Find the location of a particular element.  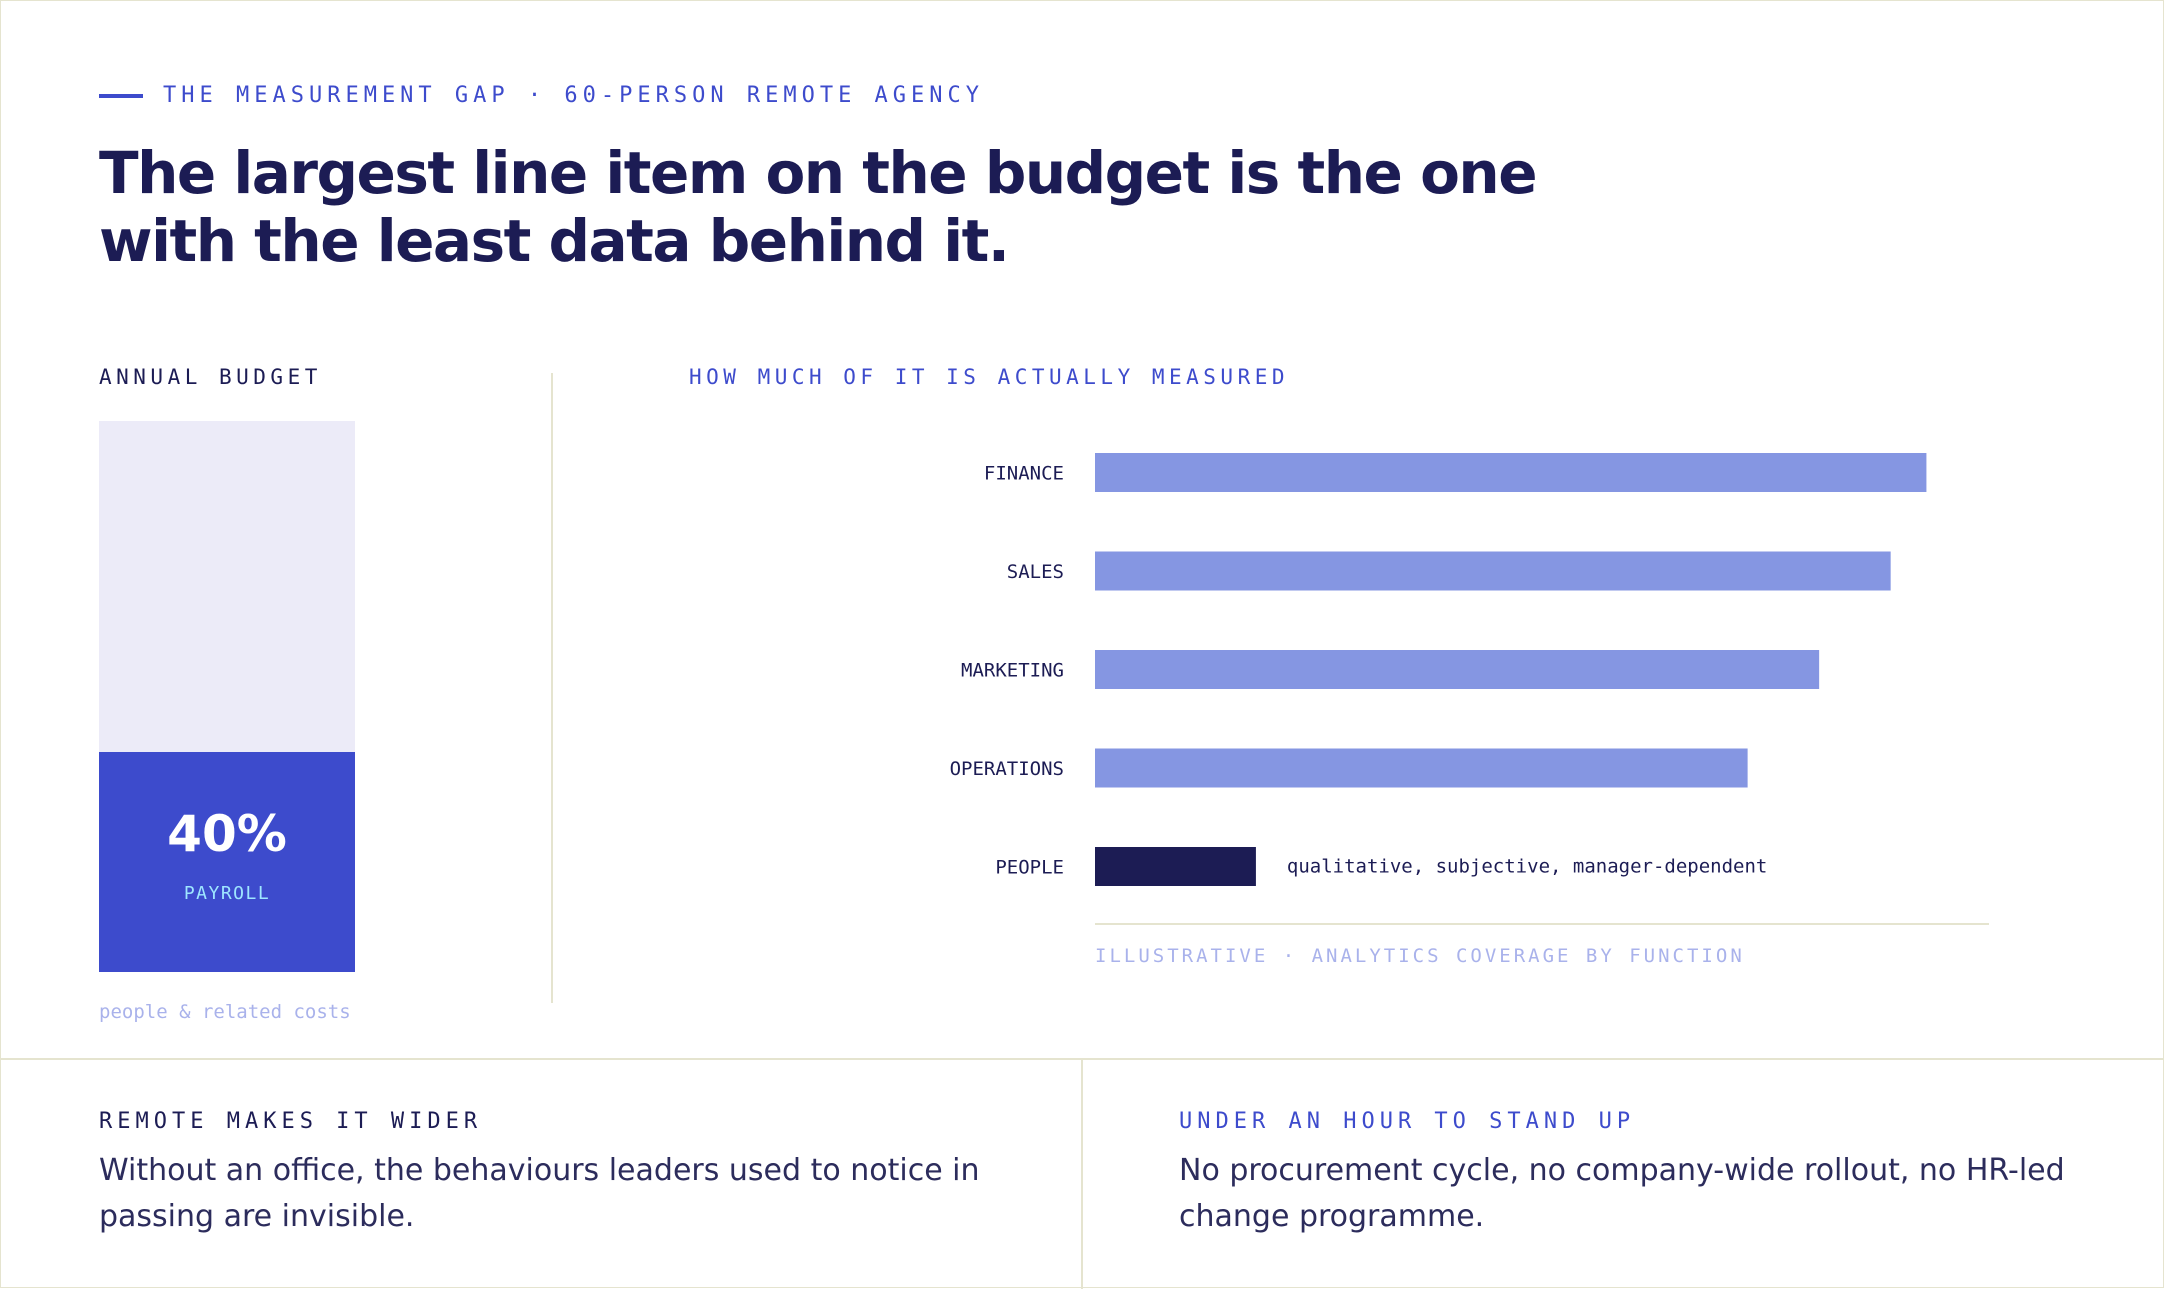

panel-divider is located at coordinates (1082, 1174).